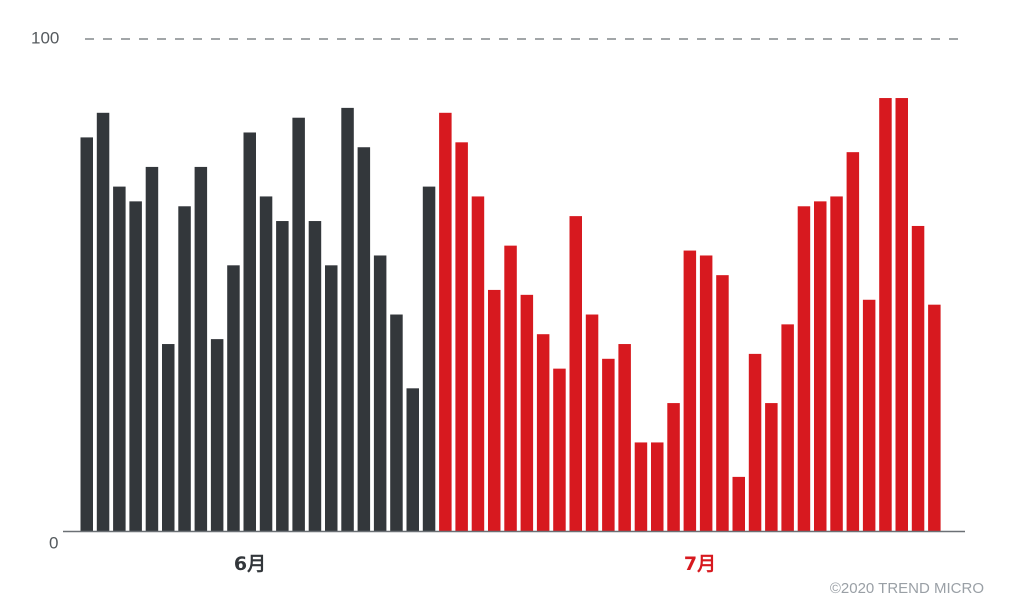 This screenshot has height=613, width=1024. I want to click on y-tick-label-100: 100, so click(45, 37).